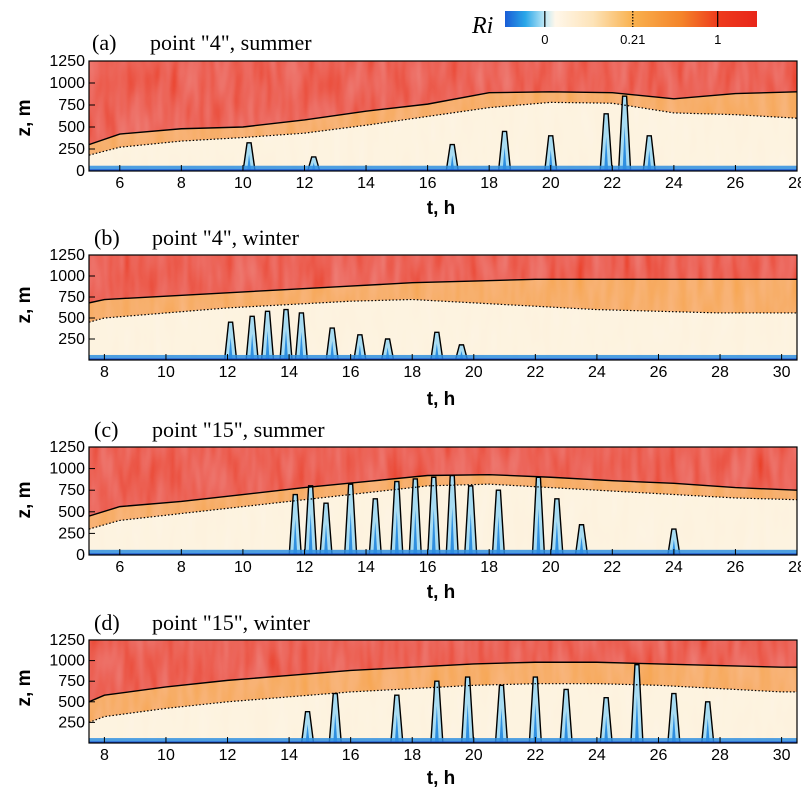 This screenshot has width=801, height=791. Describe the element at coordinates (441, 778) in the screenshot. I see `panel-d-xlabel: t, h` at that location.